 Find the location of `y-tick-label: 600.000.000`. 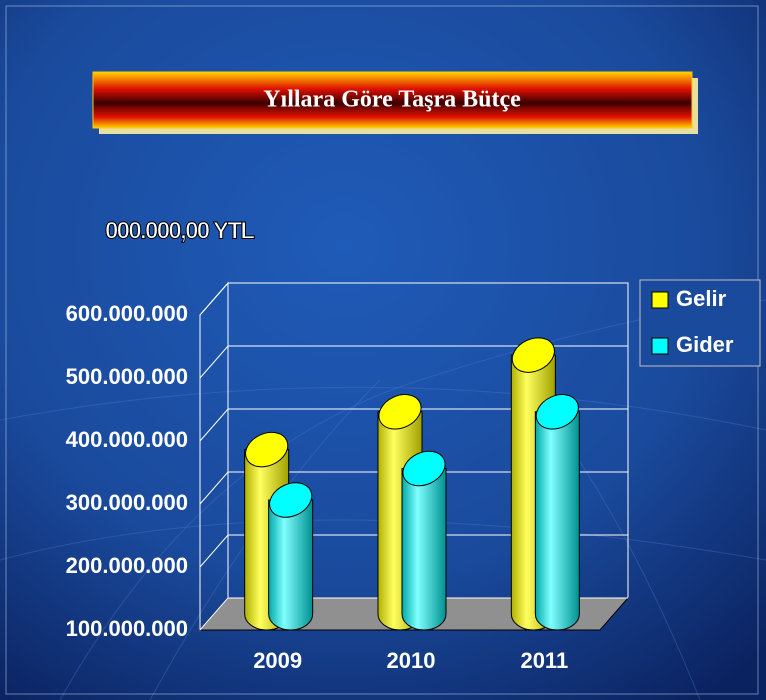

y-tick-label: 600.000.000 is located at coordinates (127, 313).